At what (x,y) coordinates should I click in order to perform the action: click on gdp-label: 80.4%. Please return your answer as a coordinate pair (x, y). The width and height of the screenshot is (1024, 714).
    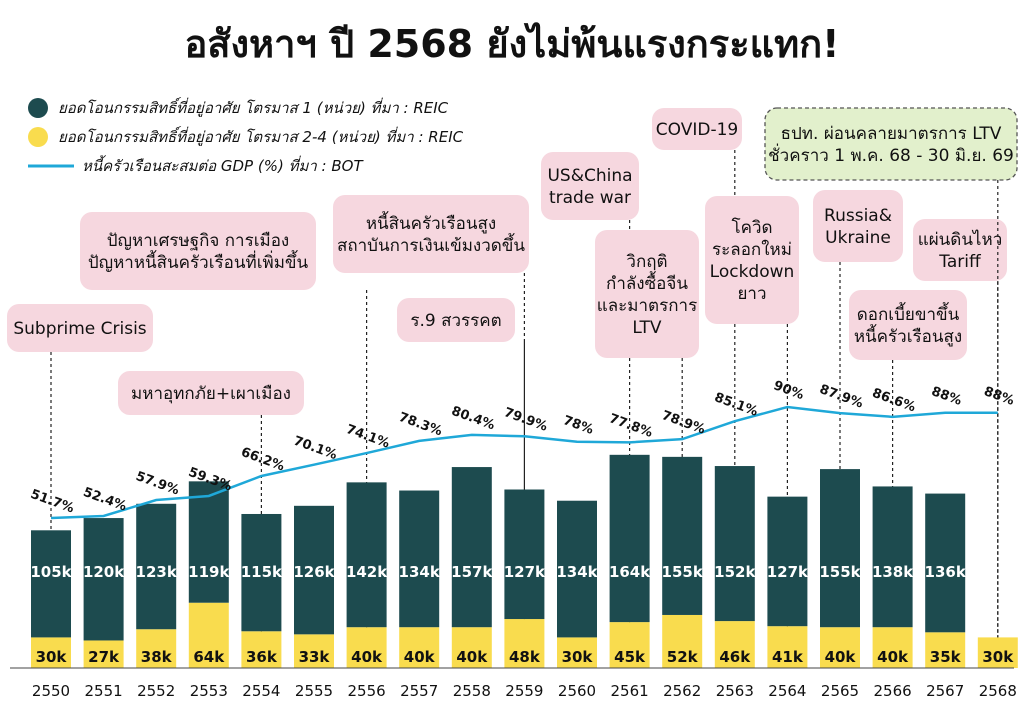
    Looking at the image, I should click on (473, 419).